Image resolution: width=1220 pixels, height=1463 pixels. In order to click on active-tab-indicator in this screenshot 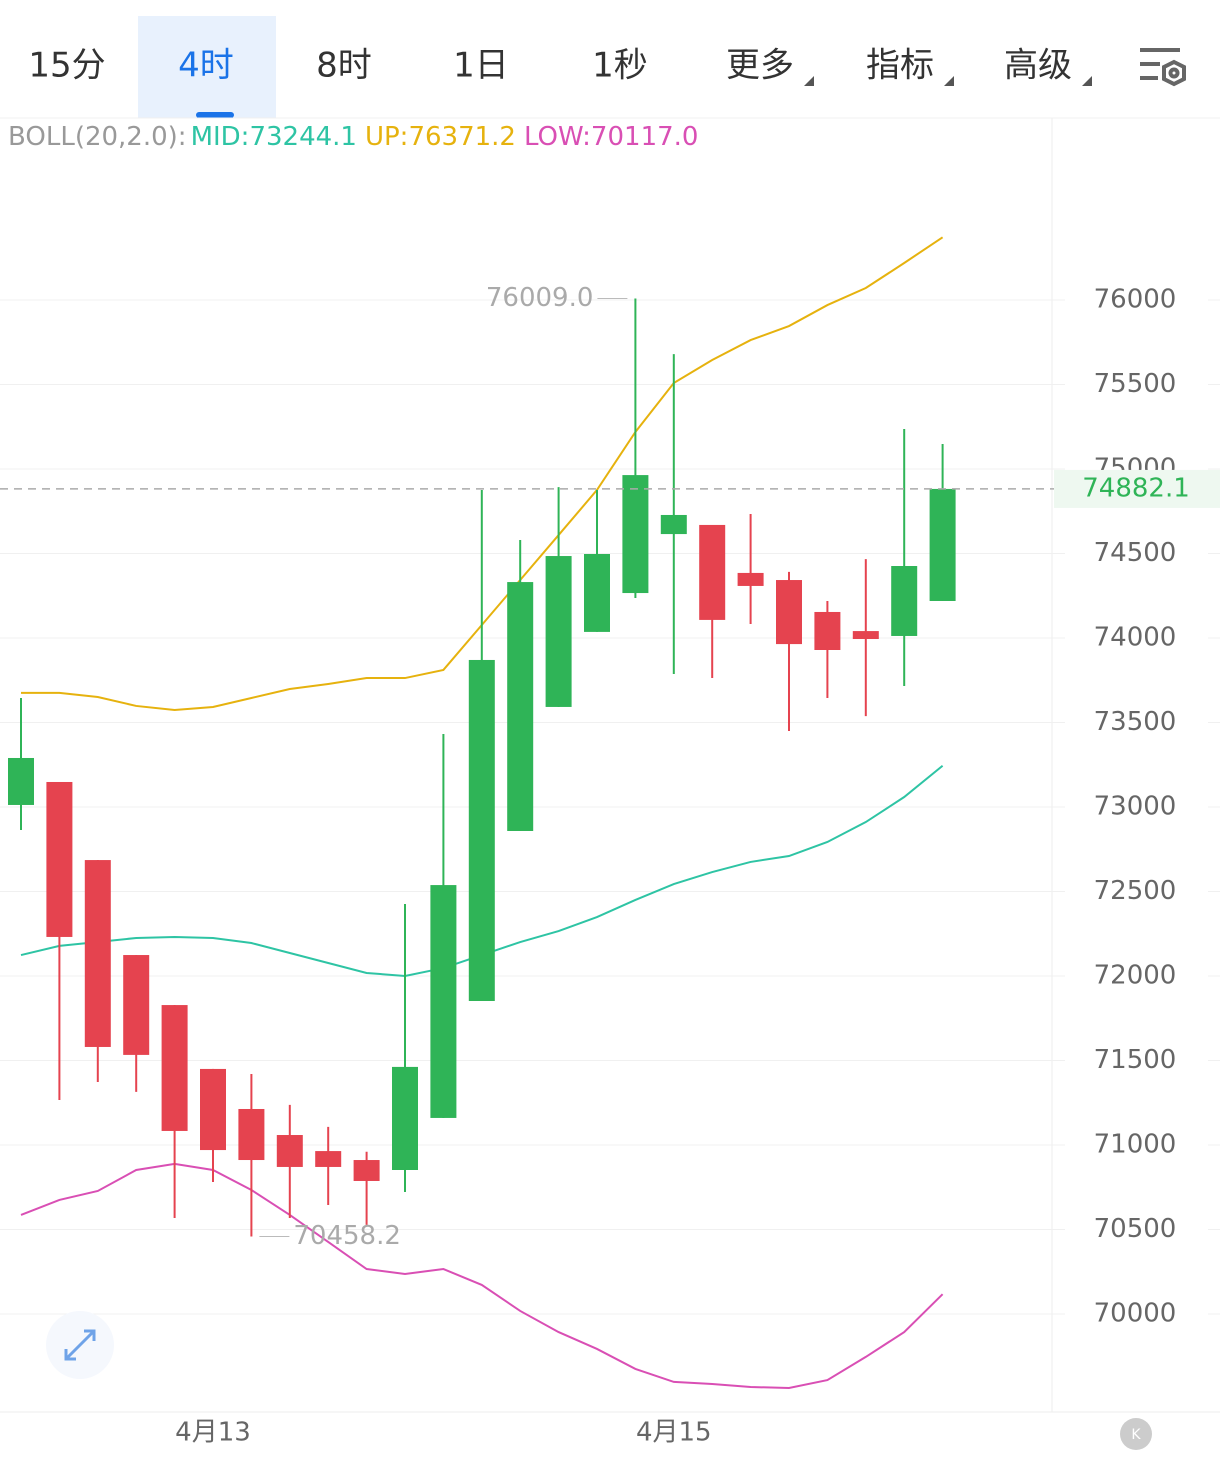, I will do `click(215, 115)`.